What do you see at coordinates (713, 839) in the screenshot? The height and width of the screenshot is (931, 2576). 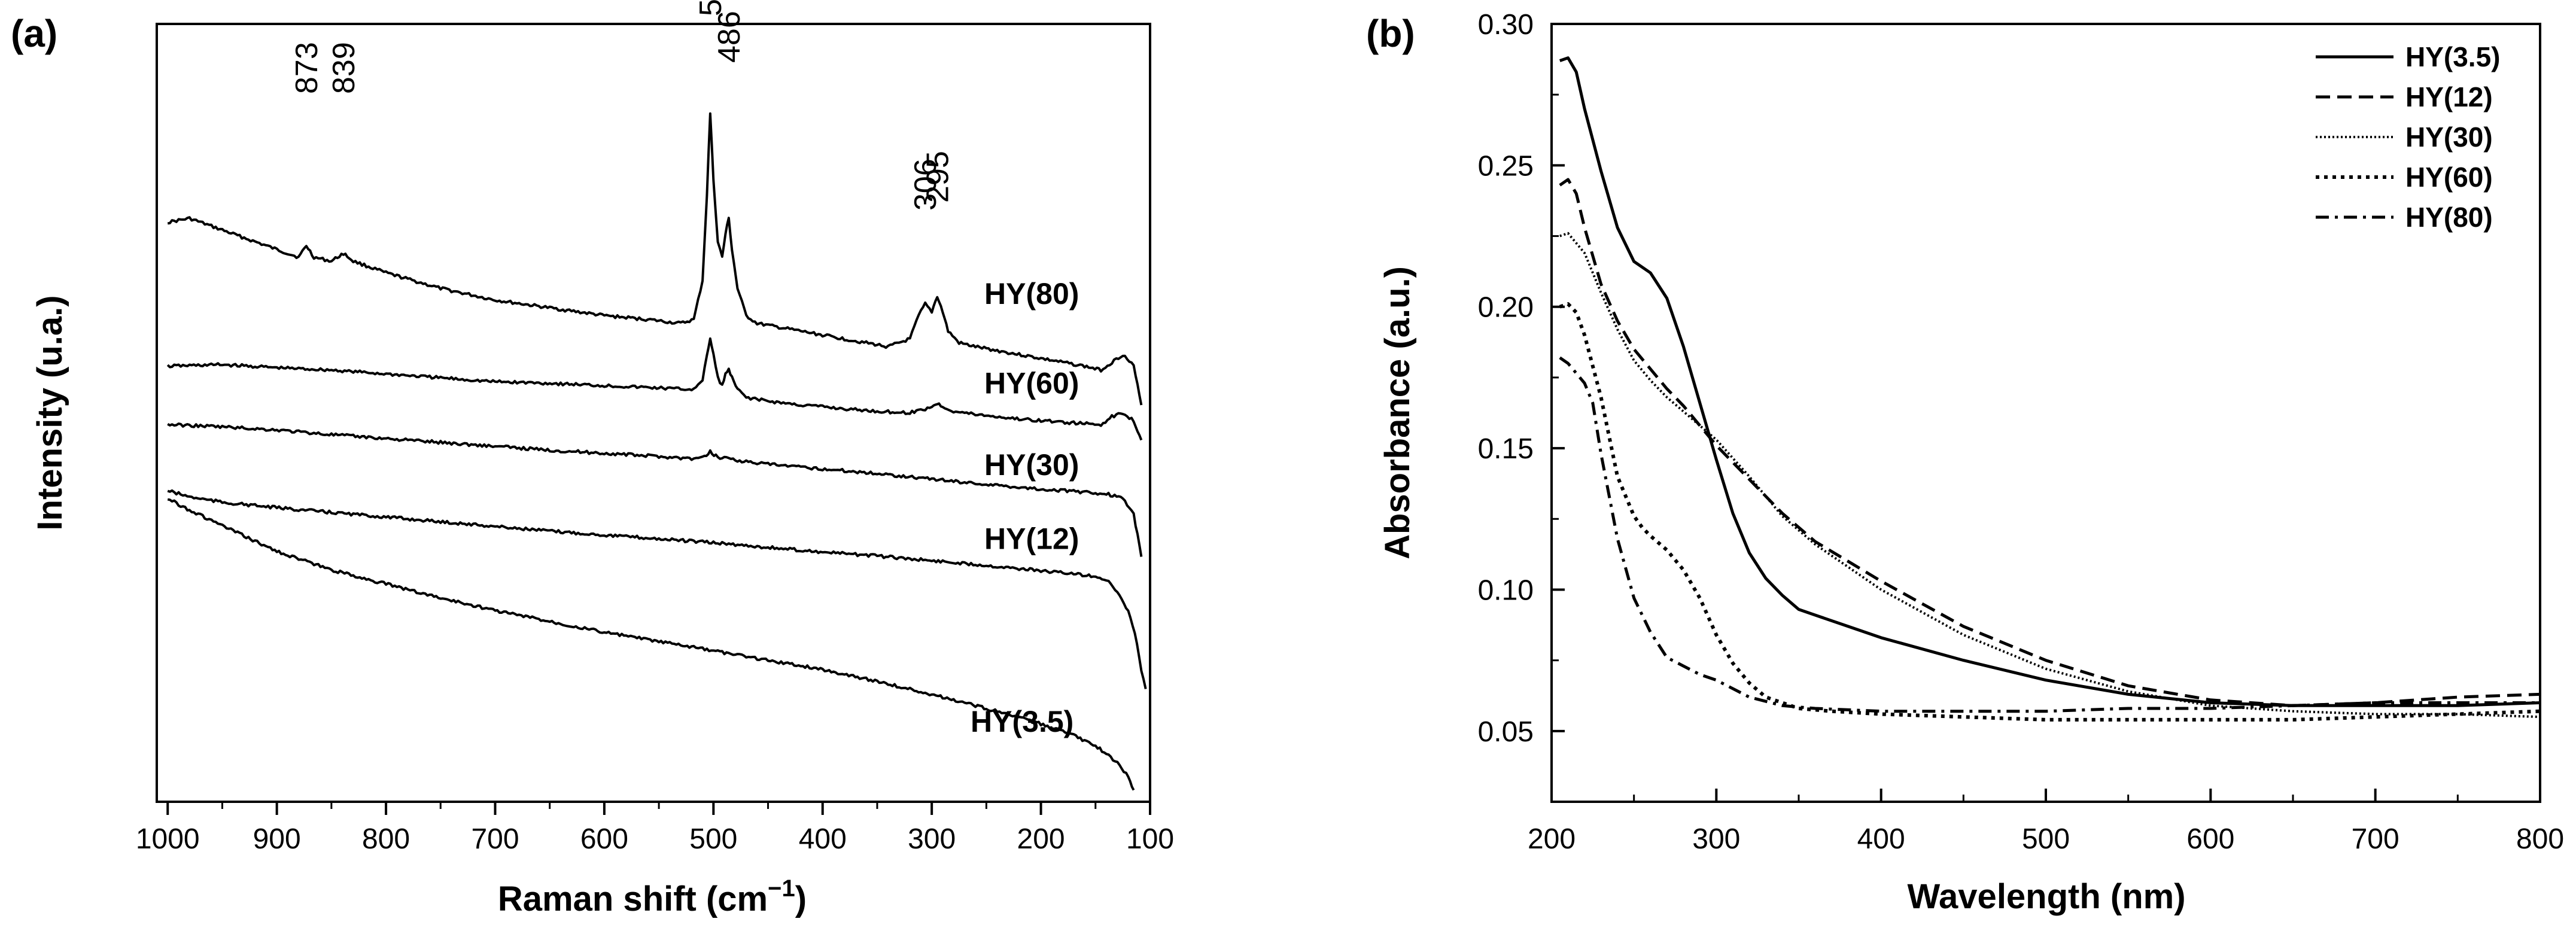 I see `panel-a-x-tick-label: 500` at bounding box center [713, 839].